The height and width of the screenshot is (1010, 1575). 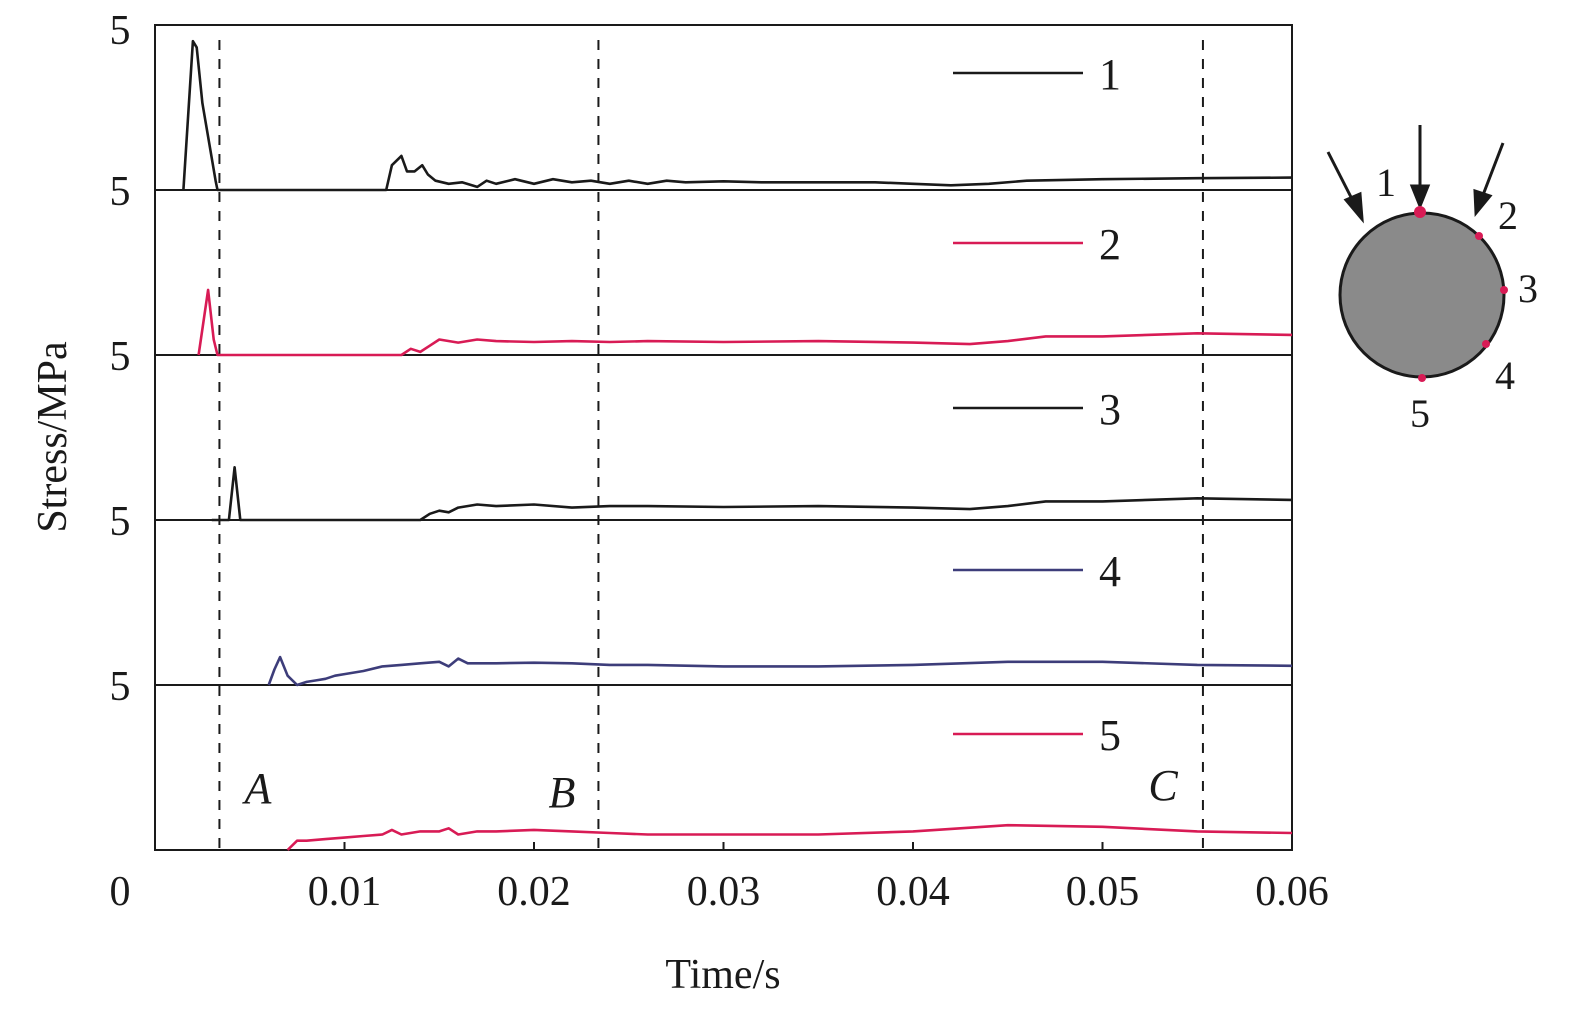 What do you see at coordinates (1483, 202) in the screenshot?
I see `load-arrow-right-head` at bounding box center [1483, 202].